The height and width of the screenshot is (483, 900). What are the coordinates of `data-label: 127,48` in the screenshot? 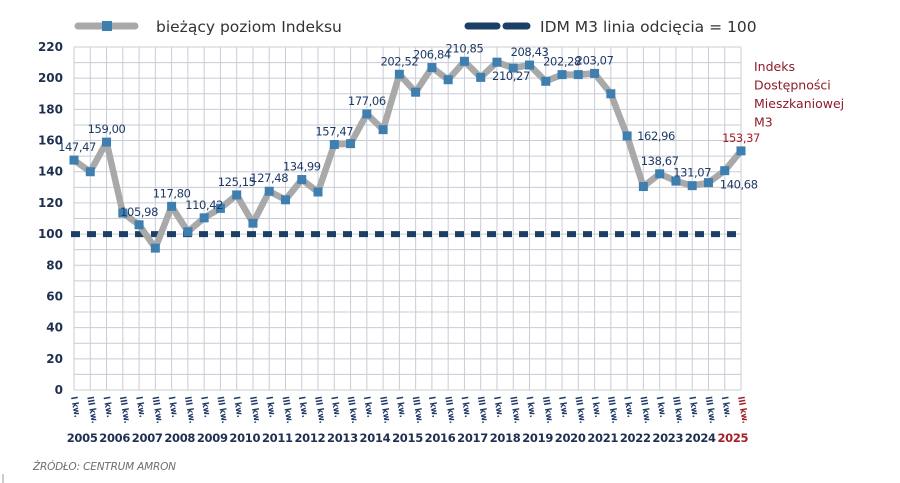 It's located at (269, 178).